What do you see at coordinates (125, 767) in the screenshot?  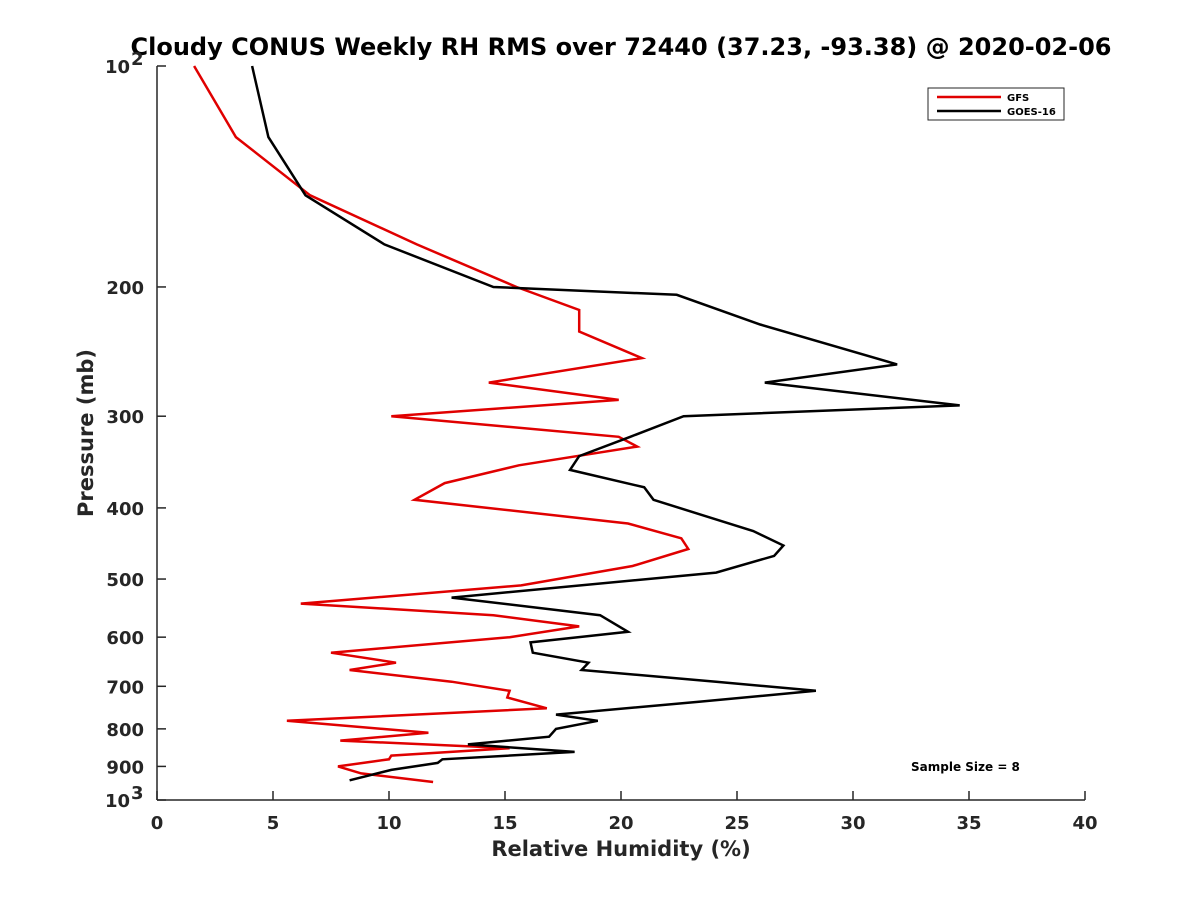 I see `y-tick-label: 900` at bounding box center [125, 767].